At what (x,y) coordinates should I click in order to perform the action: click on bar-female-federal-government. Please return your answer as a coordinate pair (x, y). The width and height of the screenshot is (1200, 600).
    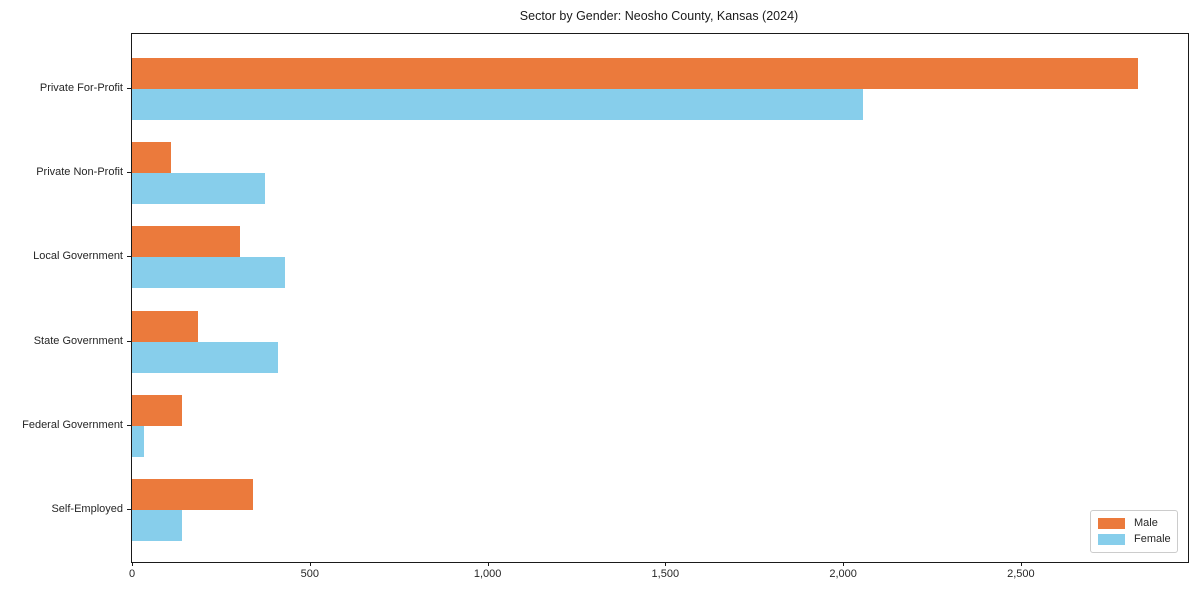
    Looking at the image, I should click on (138, 441).